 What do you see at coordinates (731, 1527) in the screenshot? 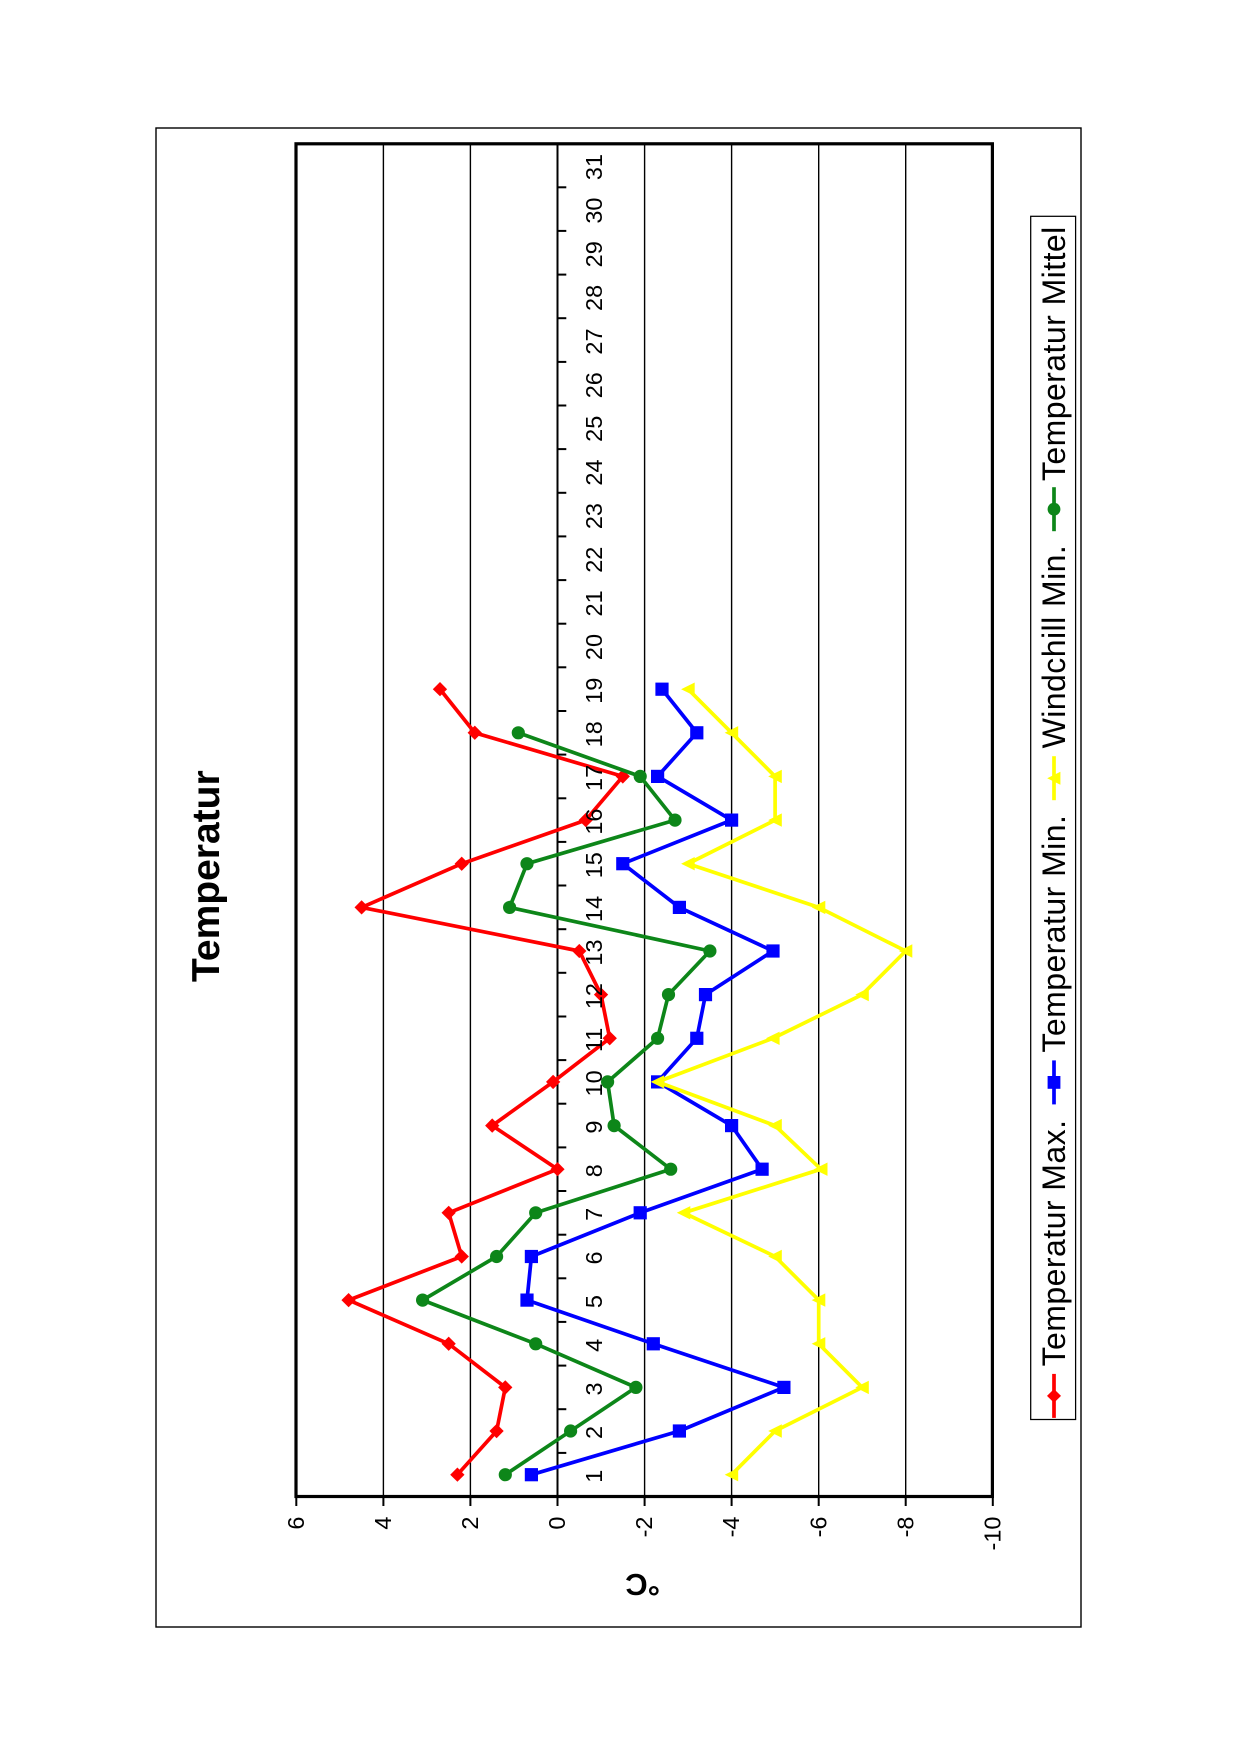
I see `svg-text: -4` at bounding box center [731, 1527].